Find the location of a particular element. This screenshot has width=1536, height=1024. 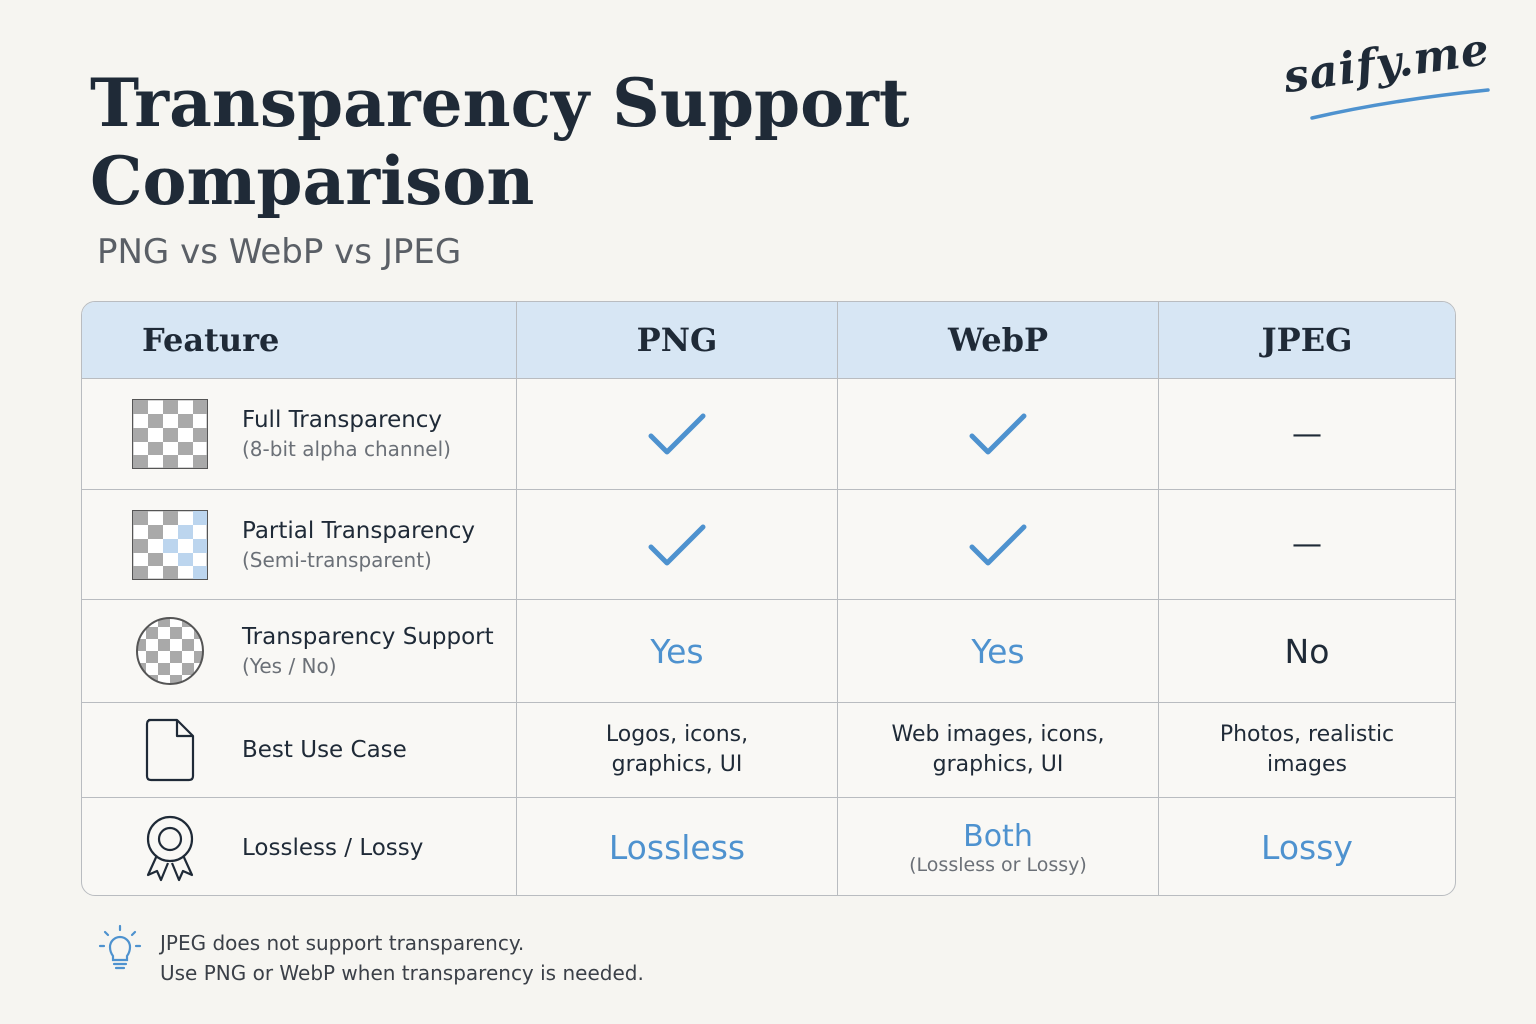

png-value: Lossless is located at coordinates (677, 847).